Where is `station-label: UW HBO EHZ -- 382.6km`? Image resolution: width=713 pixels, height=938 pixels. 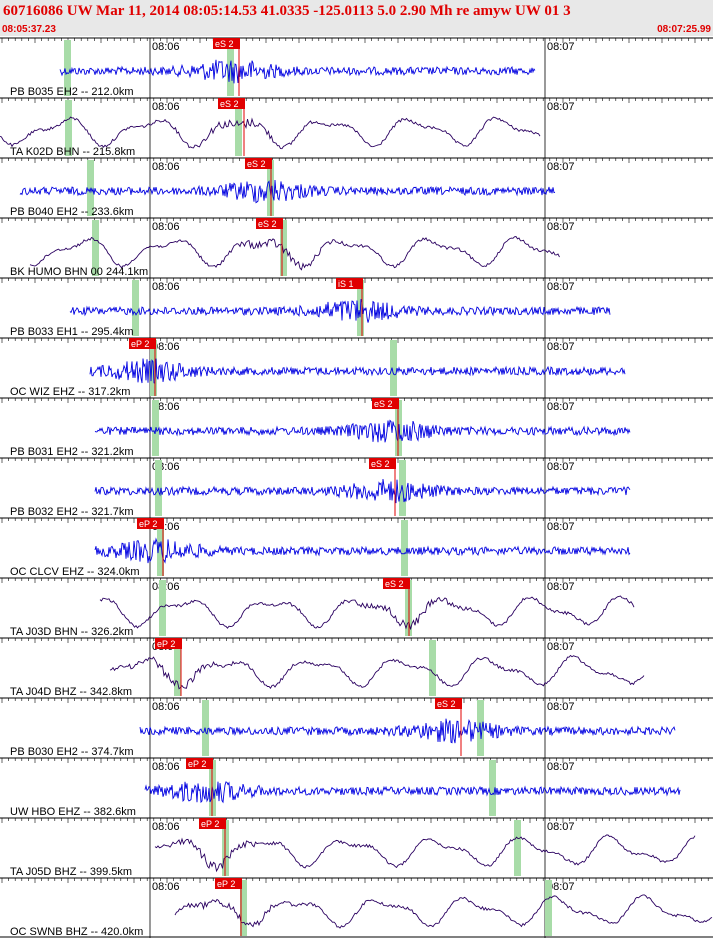
station-label: UW HBO EHZ -- 382.6km is located at coordinates (73, 812).